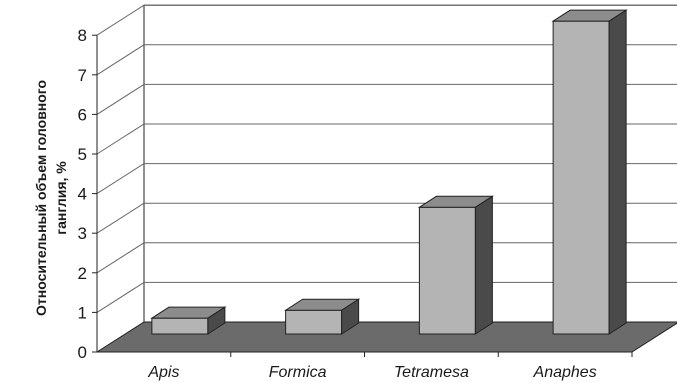 Image resolution: width=677 pixels, height=383 pixels. I want to click on y-tick-label: 5, so click(82, 154).